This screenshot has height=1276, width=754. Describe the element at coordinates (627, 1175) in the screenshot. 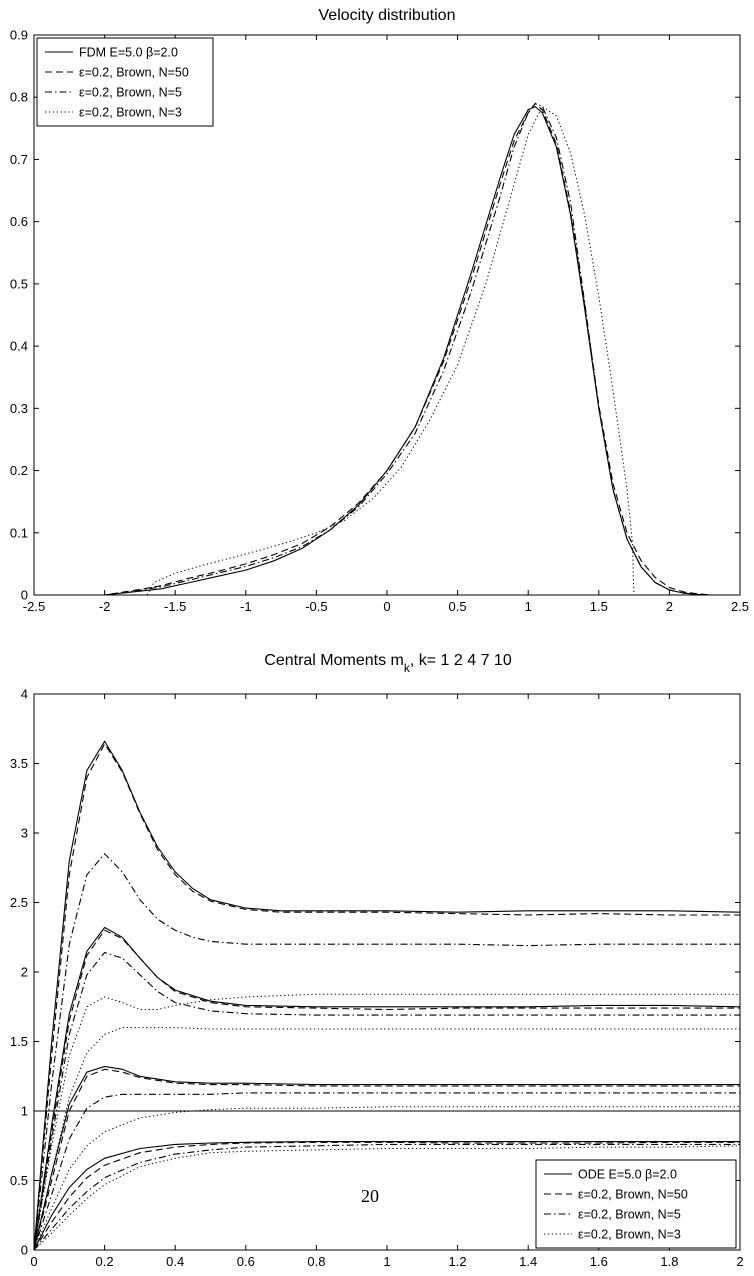

I see `moments-legend-label: ODE E=5.0 β=2.0` at that location.